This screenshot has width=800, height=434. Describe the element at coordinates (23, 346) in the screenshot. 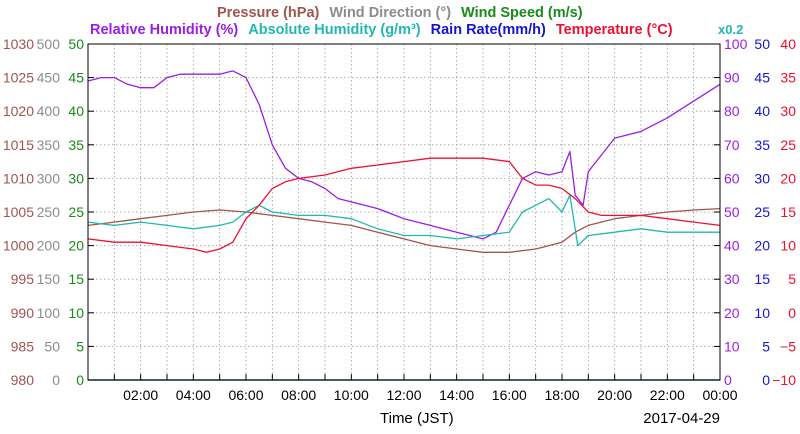

I see `pressure-tick-label: 985` at that location.